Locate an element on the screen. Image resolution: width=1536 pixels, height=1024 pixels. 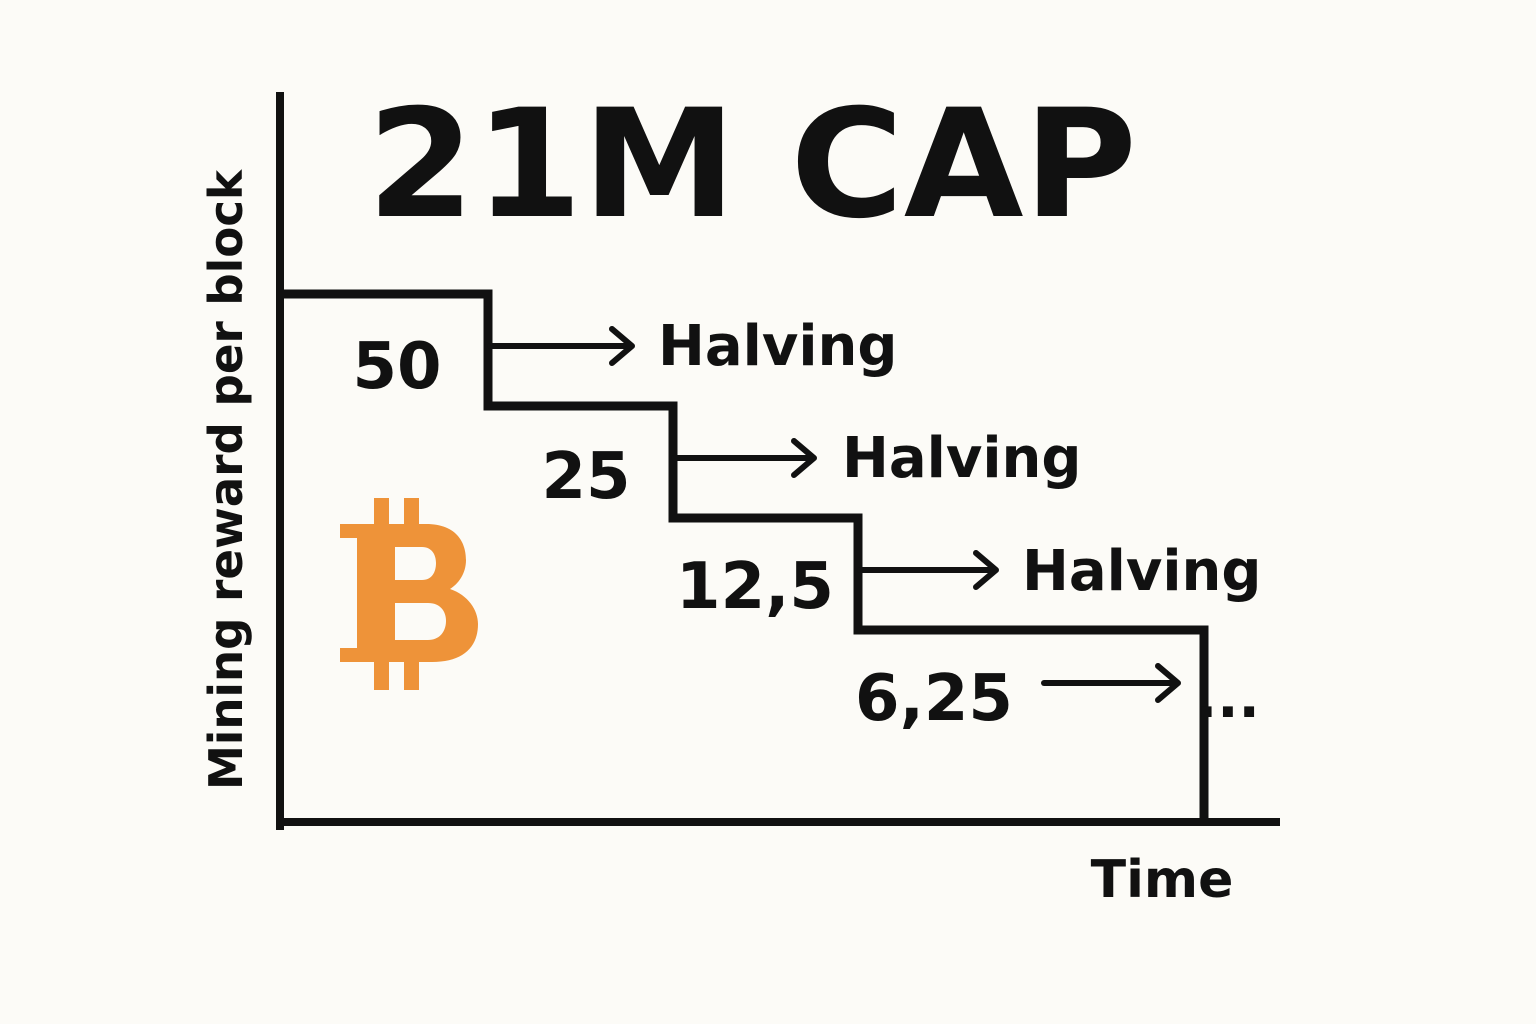
annotation-halving-1: Halving is located at coordinates (778, 346).